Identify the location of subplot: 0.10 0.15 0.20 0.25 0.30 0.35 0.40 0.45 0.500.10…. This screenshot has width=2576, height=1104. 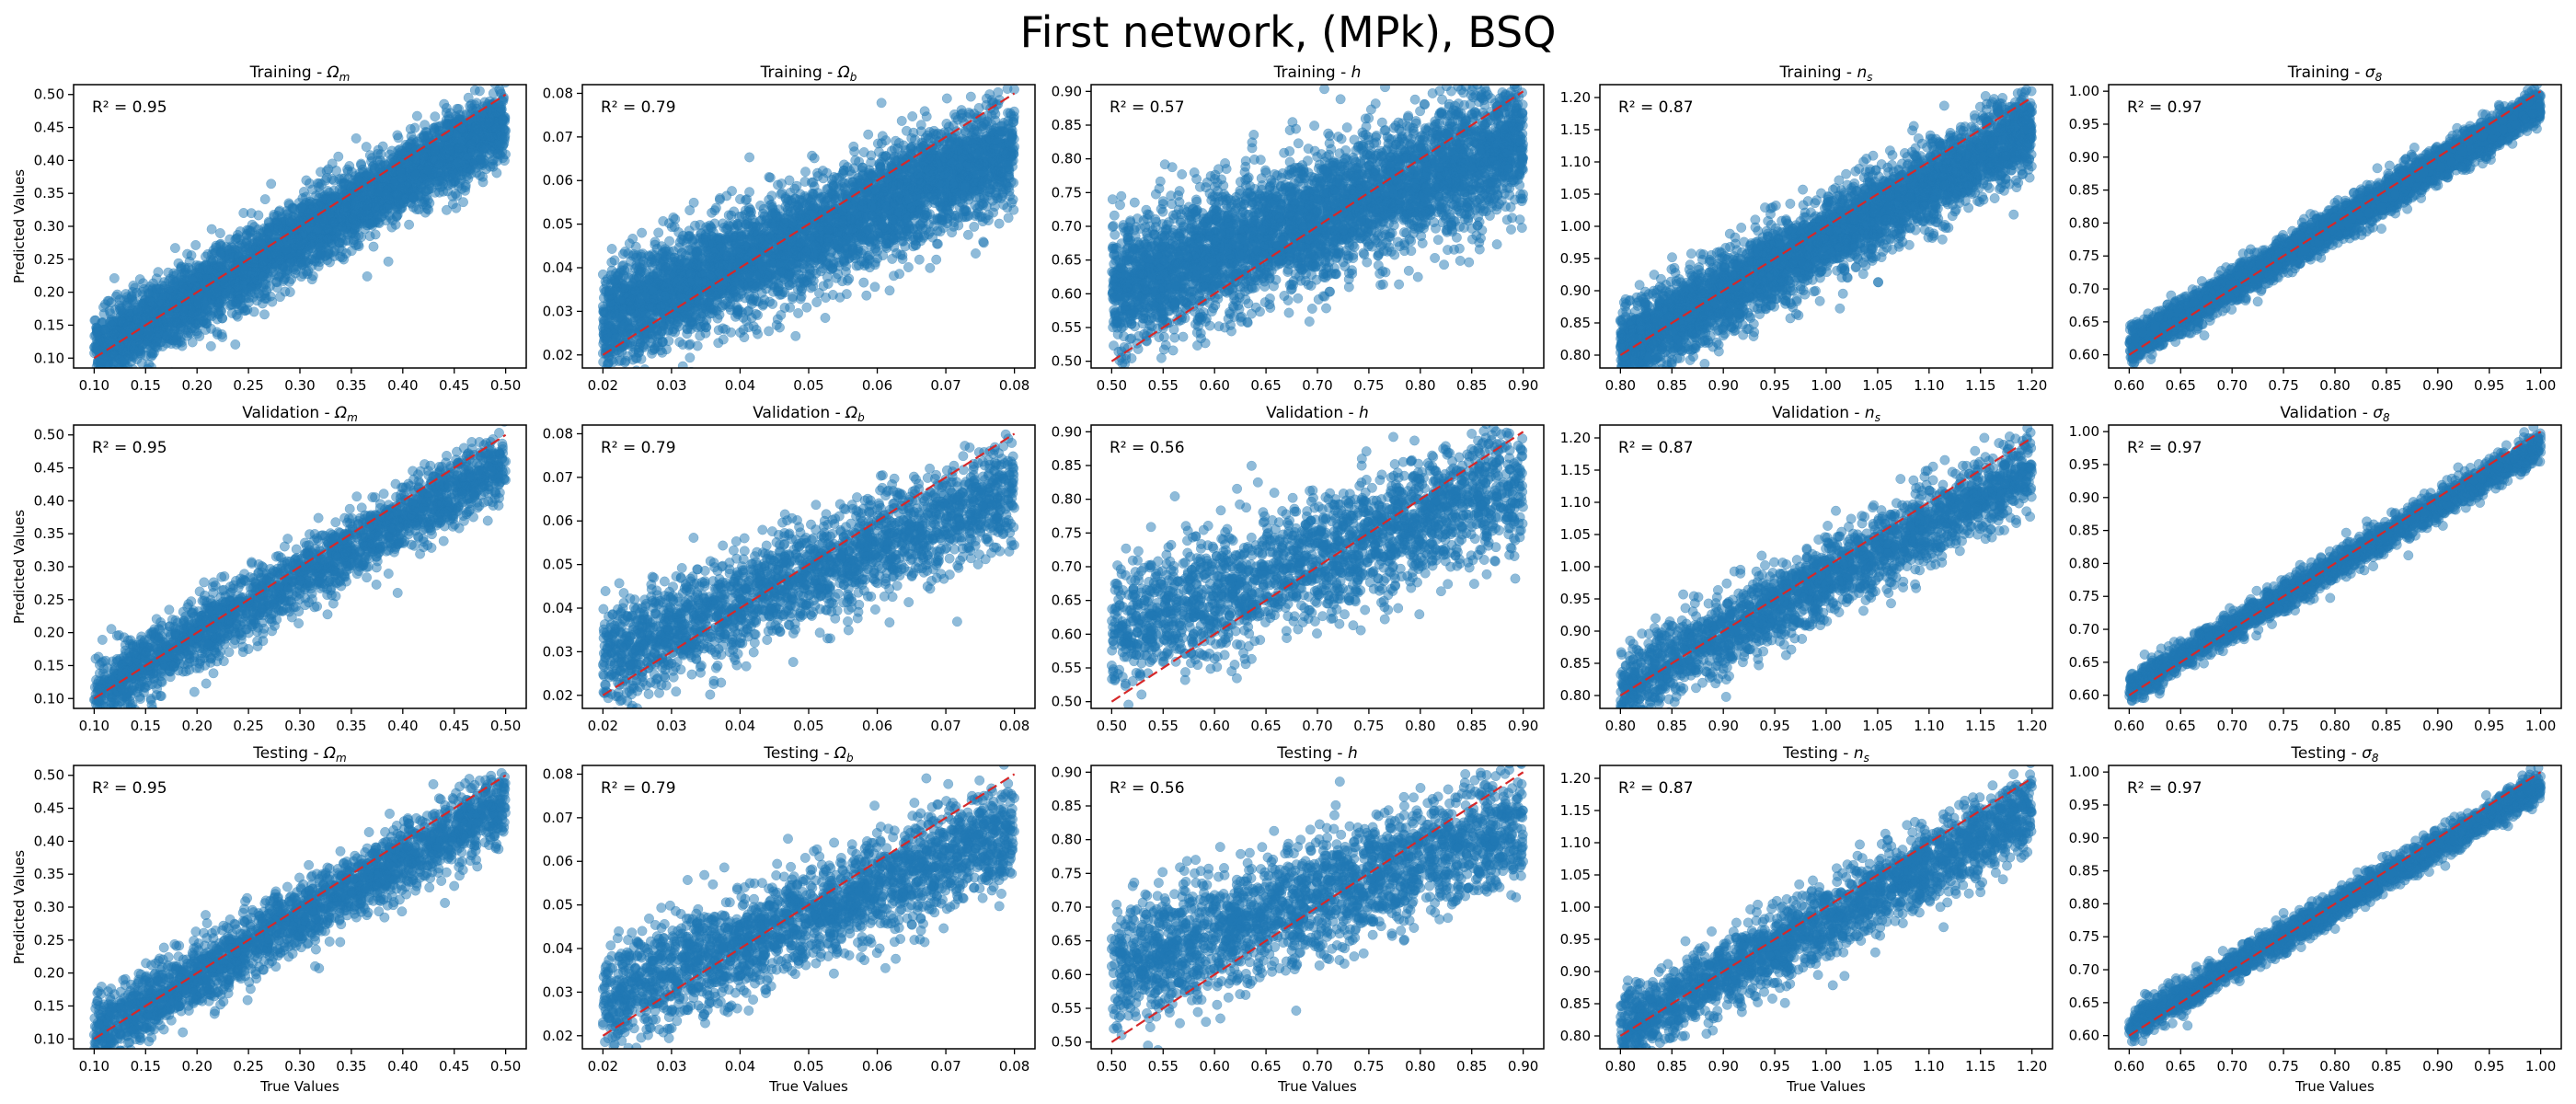
(269, 228).